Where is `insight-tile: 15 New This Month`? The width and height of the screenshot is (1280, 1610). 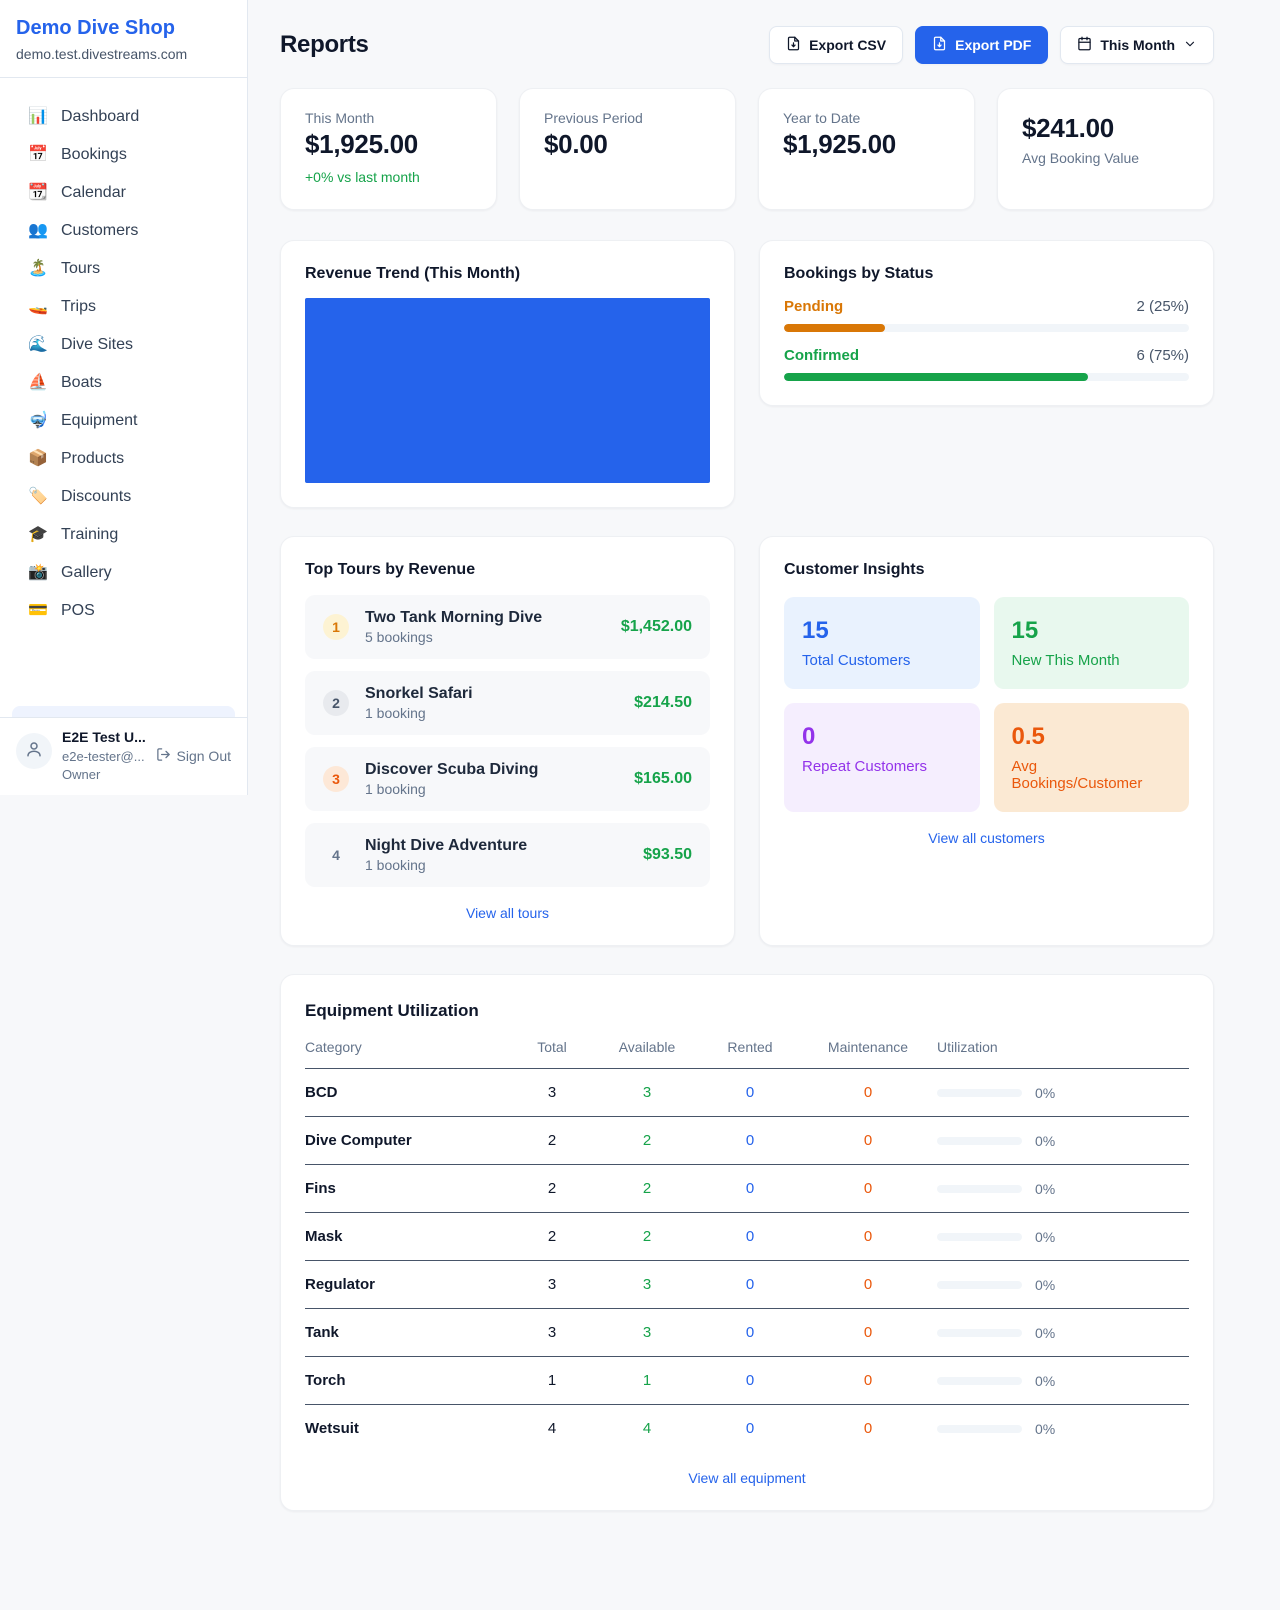 insight-tile: 15 New This Month is located at coordinates (1091, 643).